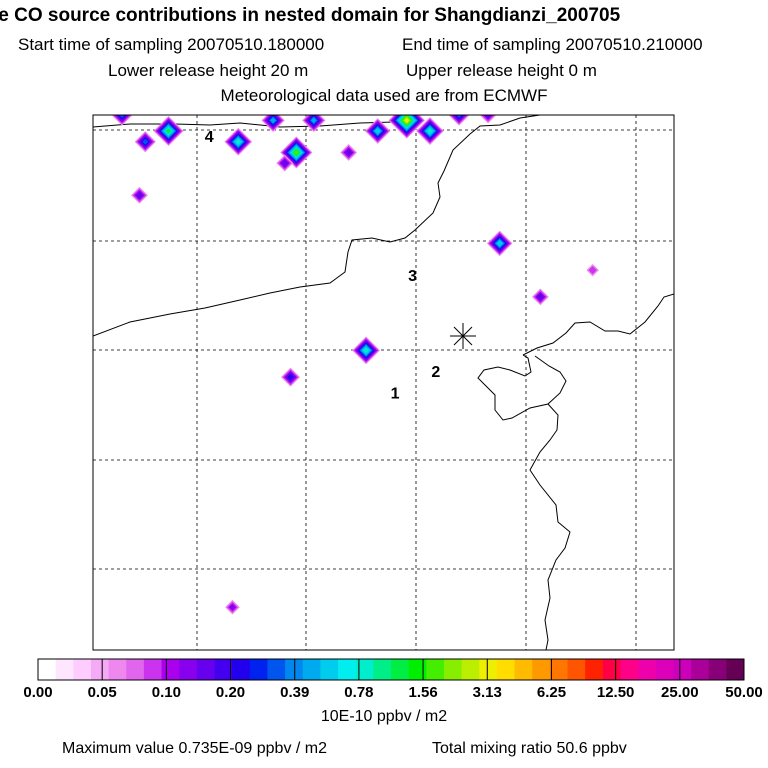 Image resolution: width=768 pixels, height=768 pixels. What do you see at coordinates (295, 692) in the screenshot?
I see `colorbar-tick-label: 0.39` at bounding box center [295, 692].